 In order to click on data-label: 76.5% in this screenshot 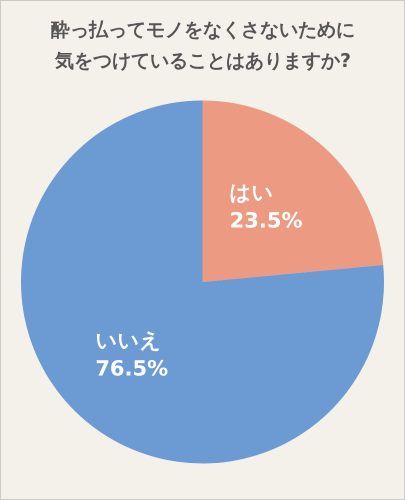, I will do `click(131, 368)`.